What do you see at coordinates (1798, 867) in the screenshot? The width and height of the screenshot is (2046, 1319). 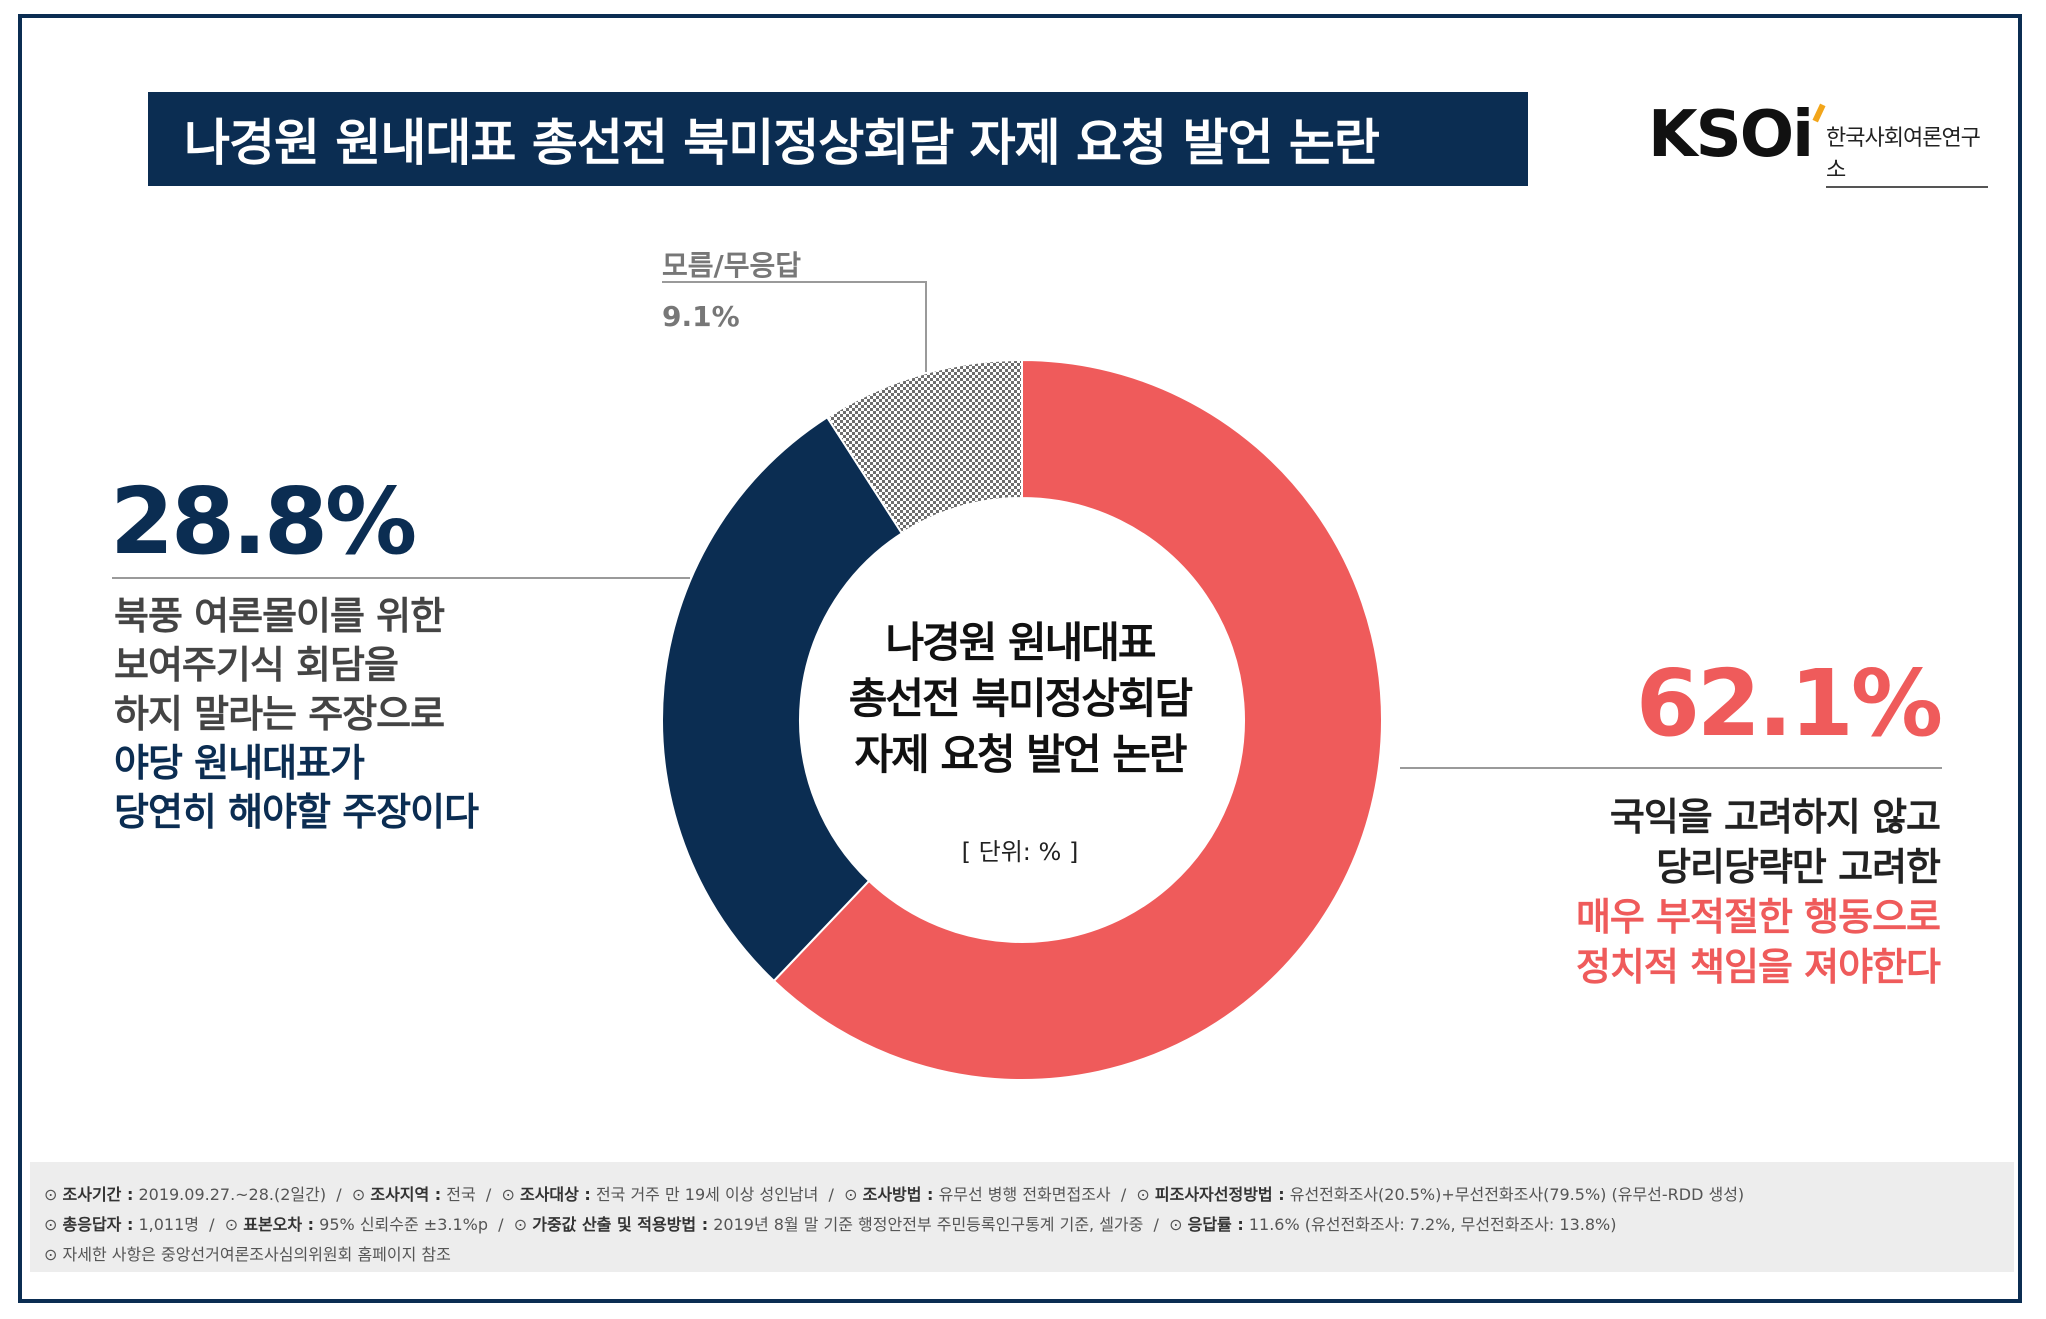 I see `desc-line: 당리당략만 고려한` at bounding box center [1798, 867].